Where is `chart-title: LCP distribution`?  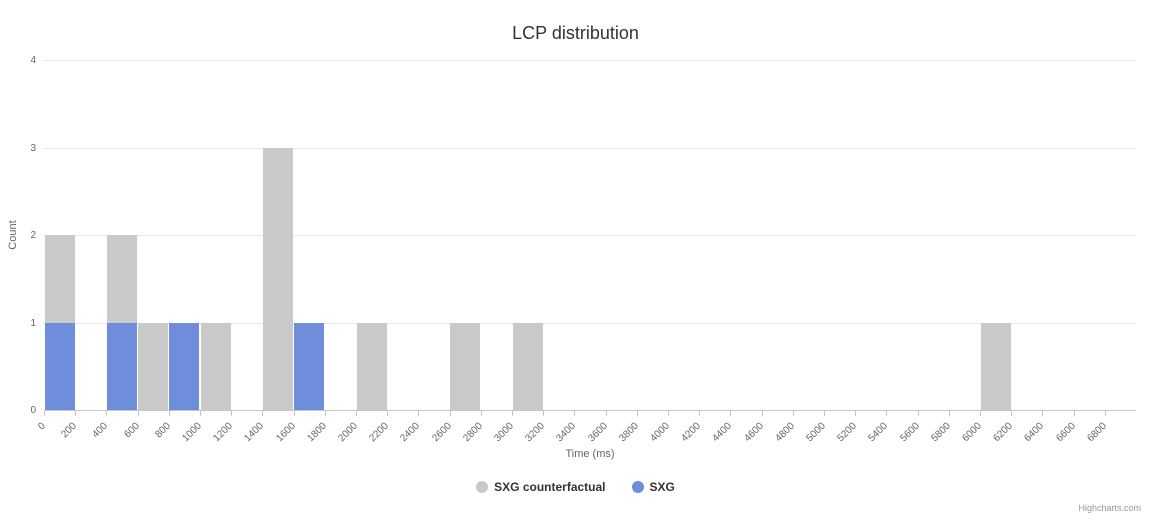
chart-title: LCP distribution is located at coordinates (575, 33).